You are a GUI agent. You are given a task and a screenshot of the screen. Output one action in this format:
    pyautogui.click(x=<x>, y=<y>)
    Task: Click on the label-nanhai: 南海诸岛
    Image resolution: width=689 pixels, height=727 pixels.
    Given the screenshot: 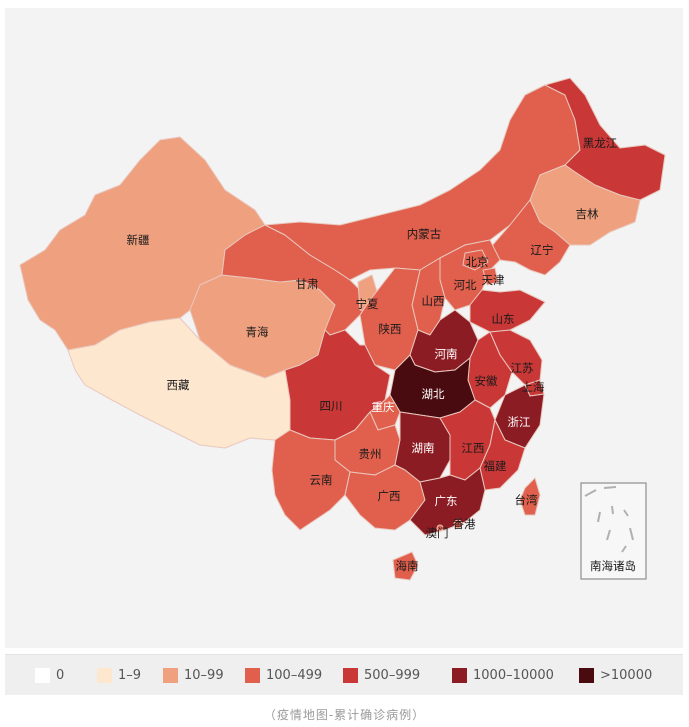 What is the action you would take?
    pyautogui.click(x=613, y=566)
    